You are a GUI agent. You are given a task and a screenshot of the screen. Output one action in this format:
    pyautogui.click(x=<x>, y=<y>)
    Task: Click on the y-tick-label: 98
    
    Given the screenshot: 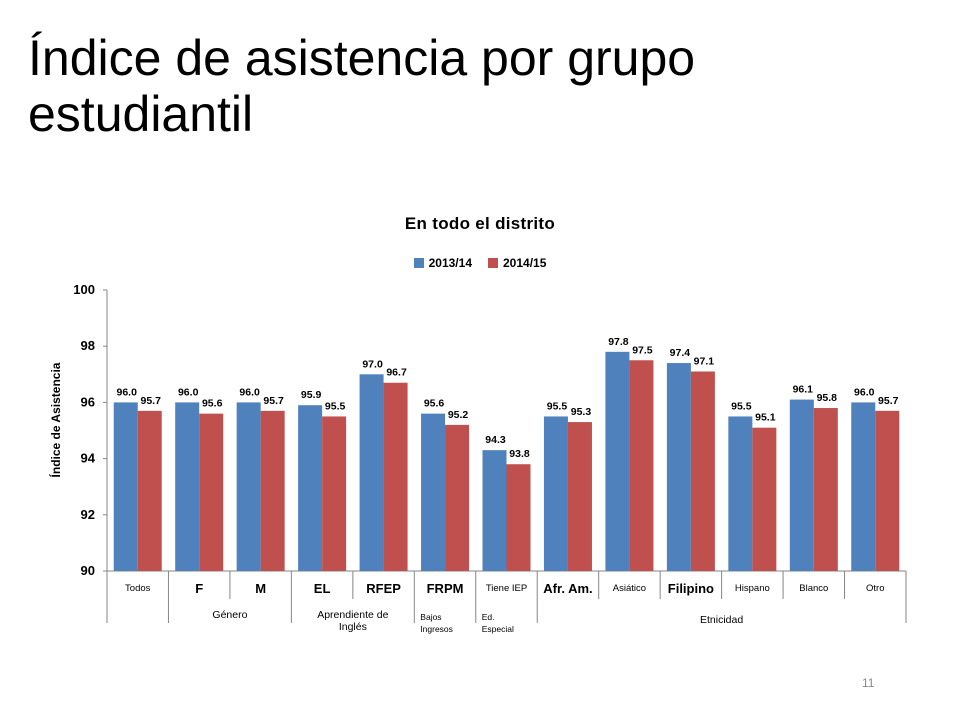 What is the action you would take?
    pyautogui.click(x=88, y=345)
    